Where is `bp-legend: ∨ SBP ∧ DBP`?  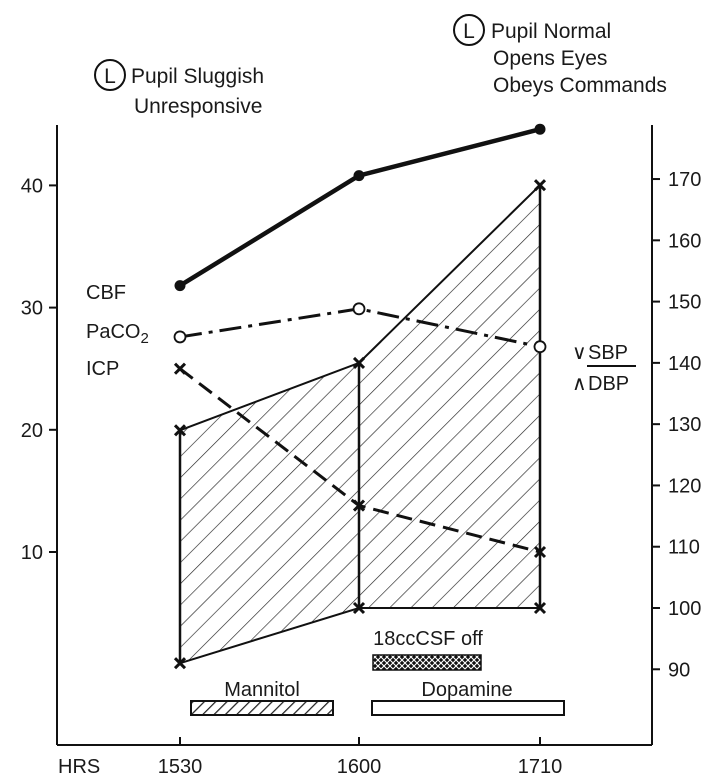 bp-legend: ∨ SBP ∧ DBP is located at coordinates (604, 368).